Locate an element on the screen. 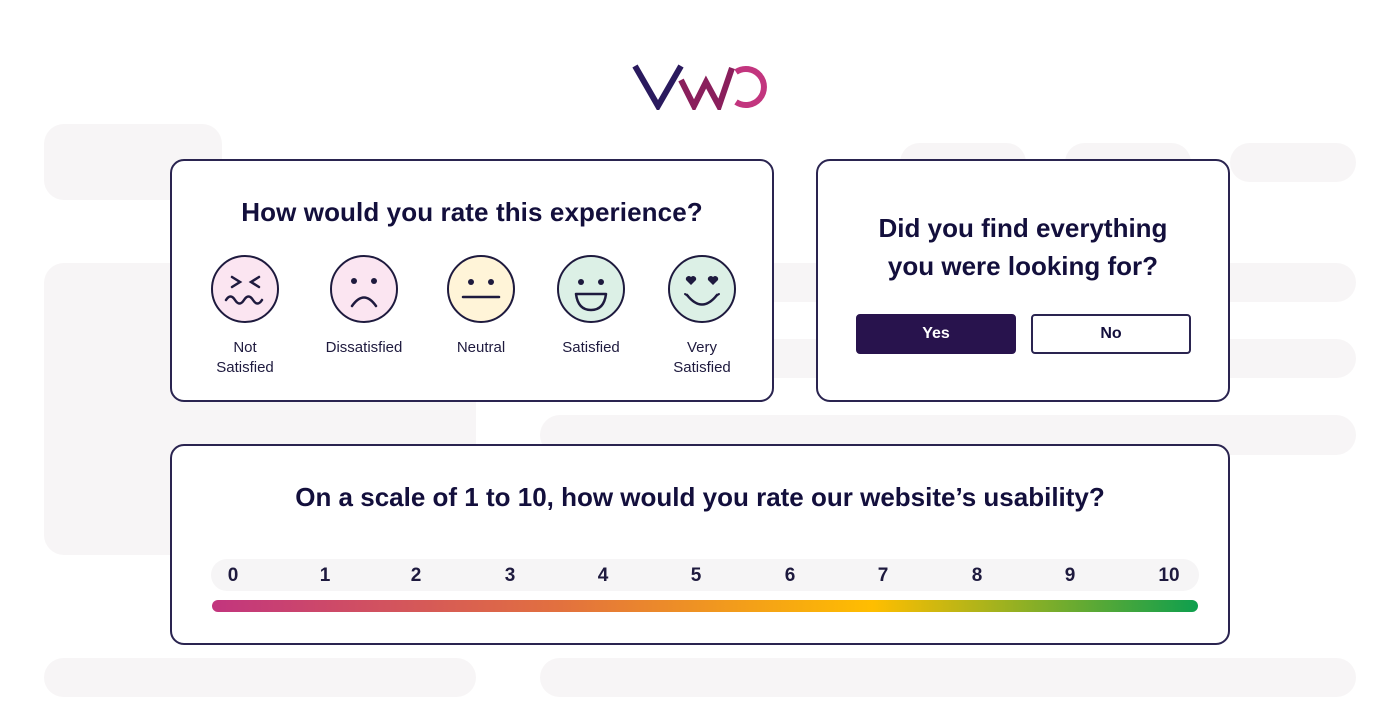  scale-option-1: 1 is located at coordinates (325, 575).